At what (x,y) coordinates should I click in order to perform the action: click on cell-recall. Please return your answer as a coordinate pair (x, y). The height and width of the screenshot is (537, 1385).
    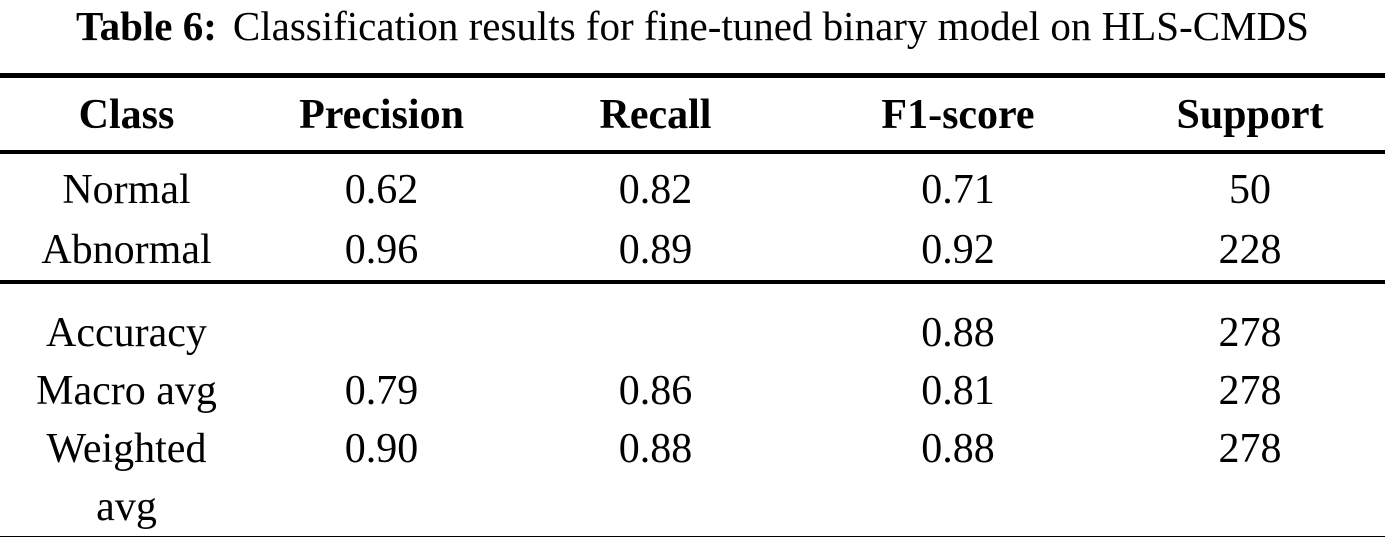
    Looking at the image, I should click on (655, 322).